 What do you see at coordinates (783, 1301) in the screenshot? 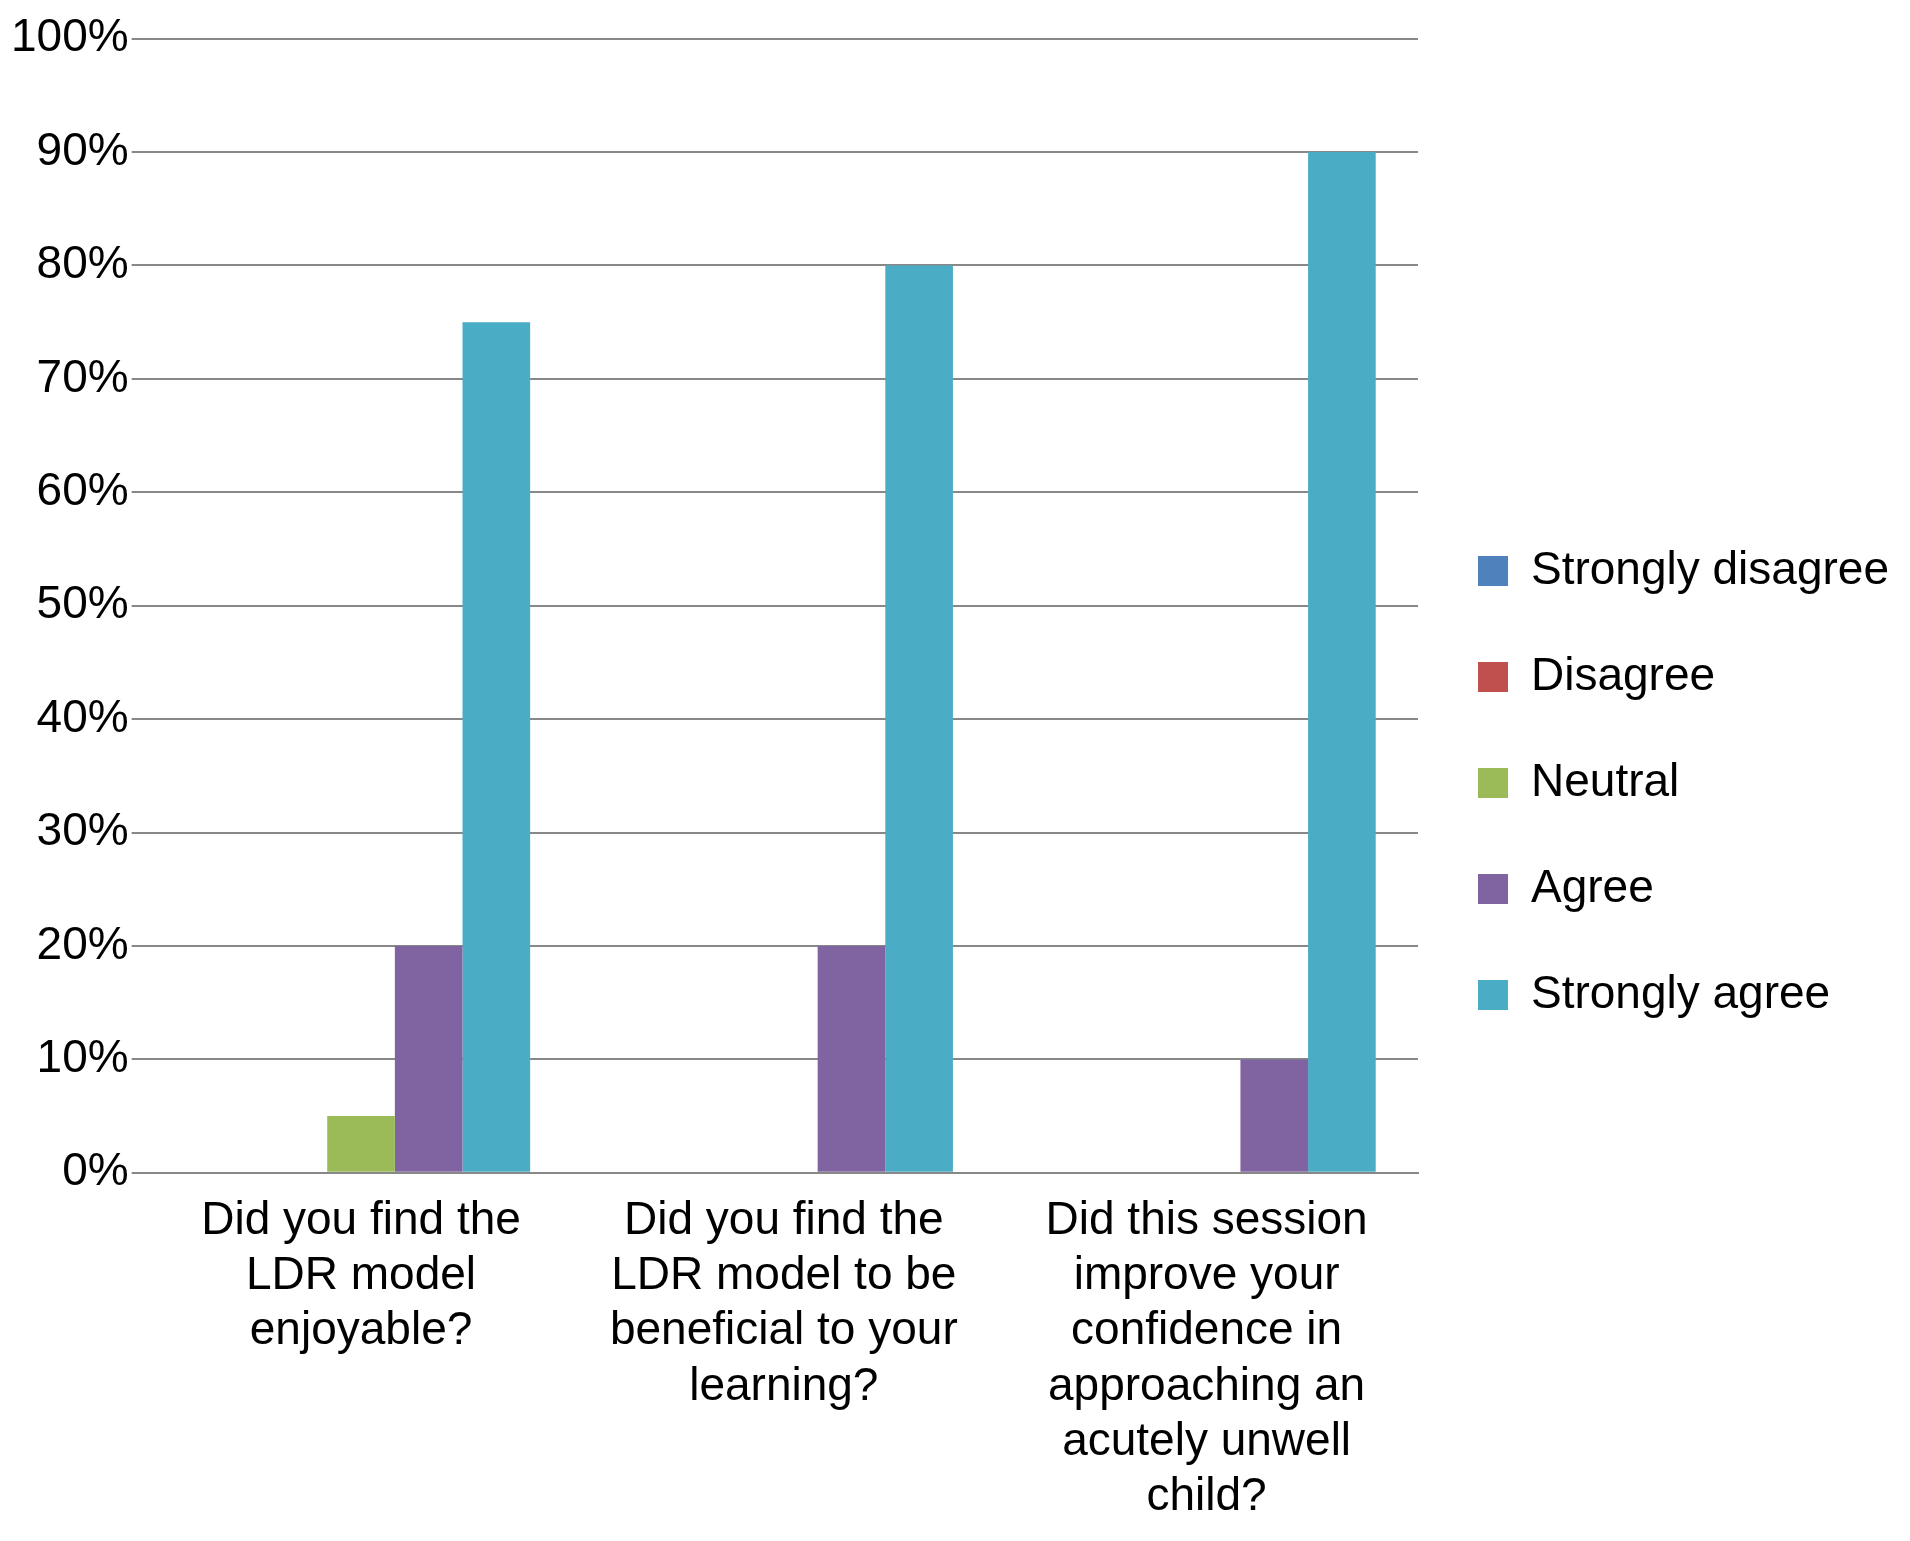
I see `x-tick-label: Did you find the LDR model to be beneficial to your learning?` at bounding box center [783, 1301].